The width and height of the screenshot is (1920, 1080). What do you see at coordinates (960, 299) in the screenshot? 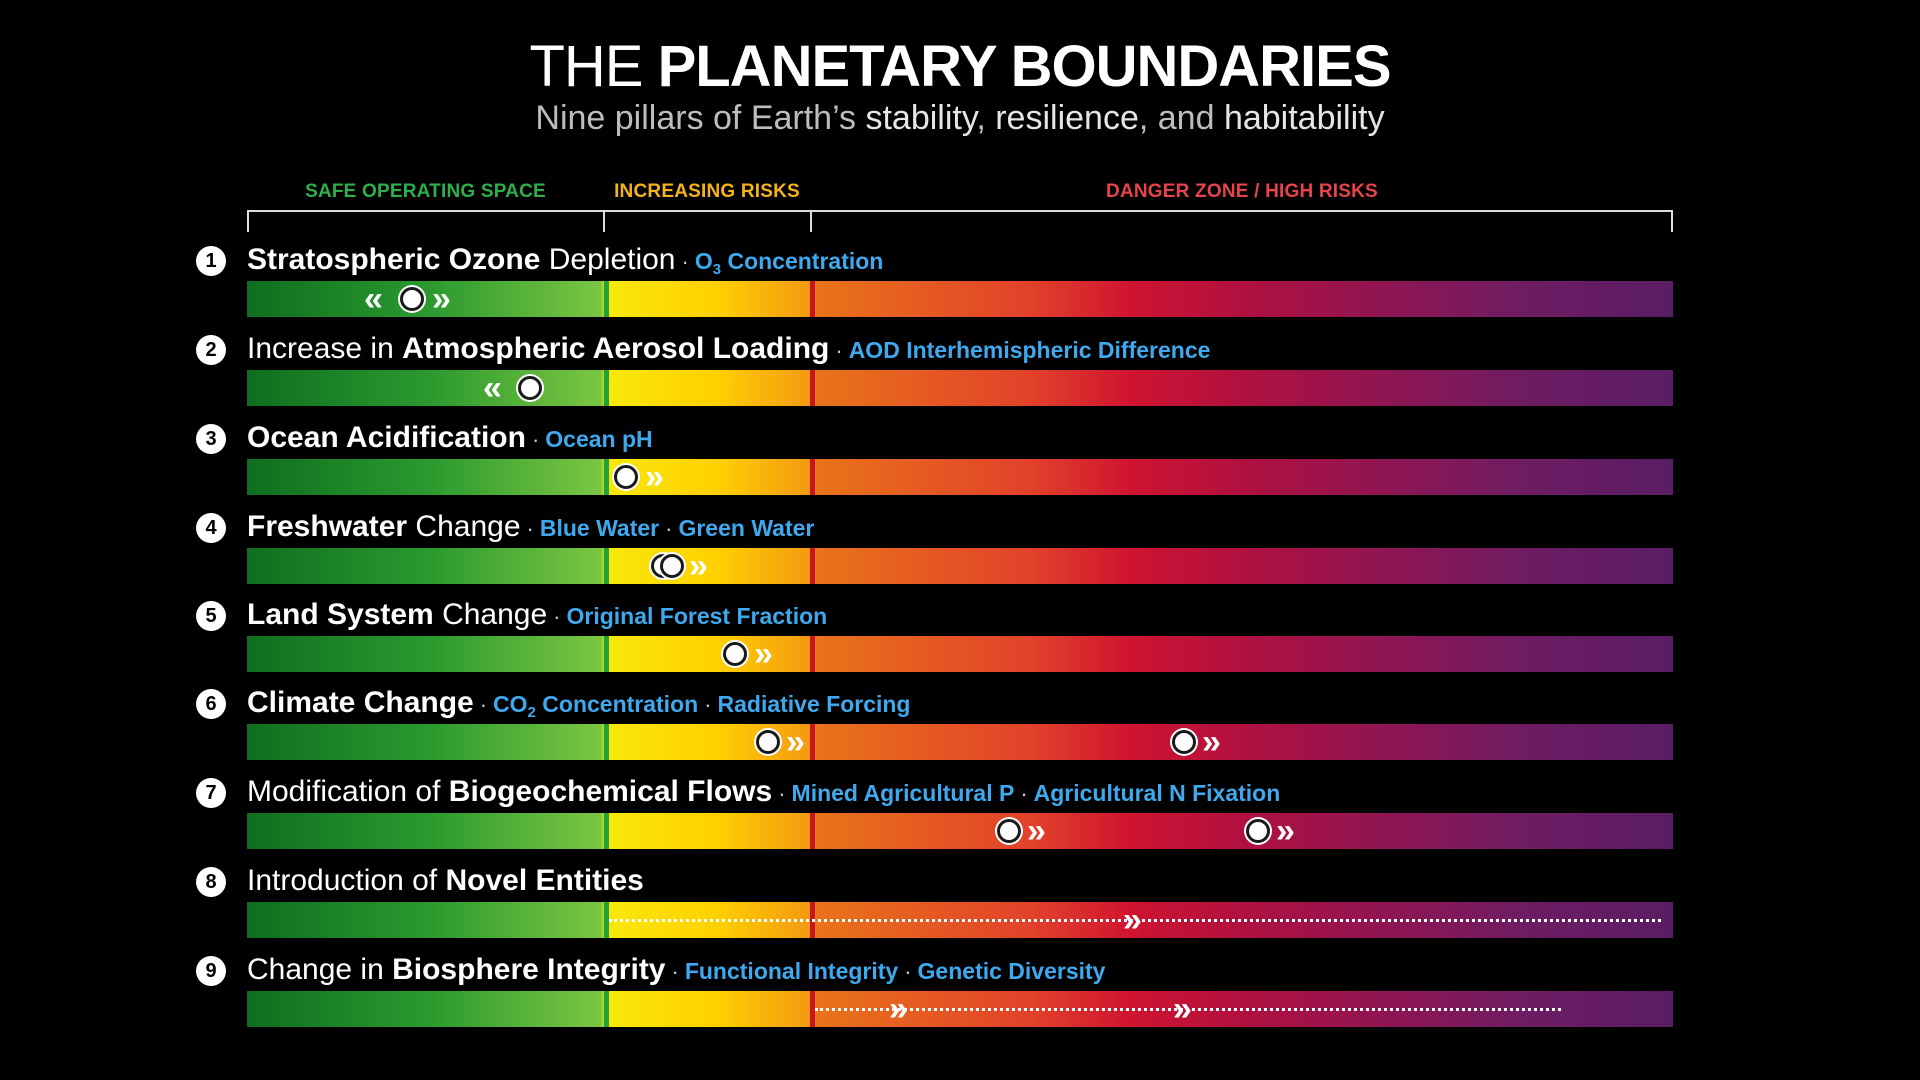
I see `status-bar: « »` at bounding box center [960, 299].